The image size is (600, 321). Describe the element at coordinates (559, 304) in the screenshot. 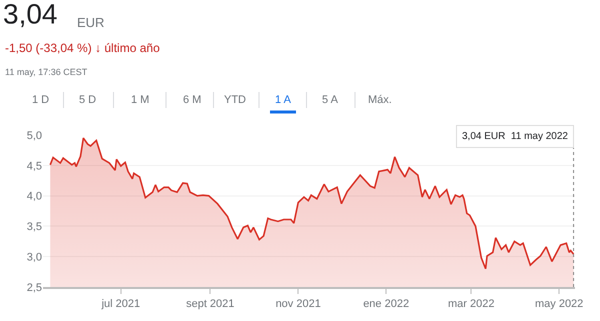

I see `x-tick-label: may 2022` at that location.